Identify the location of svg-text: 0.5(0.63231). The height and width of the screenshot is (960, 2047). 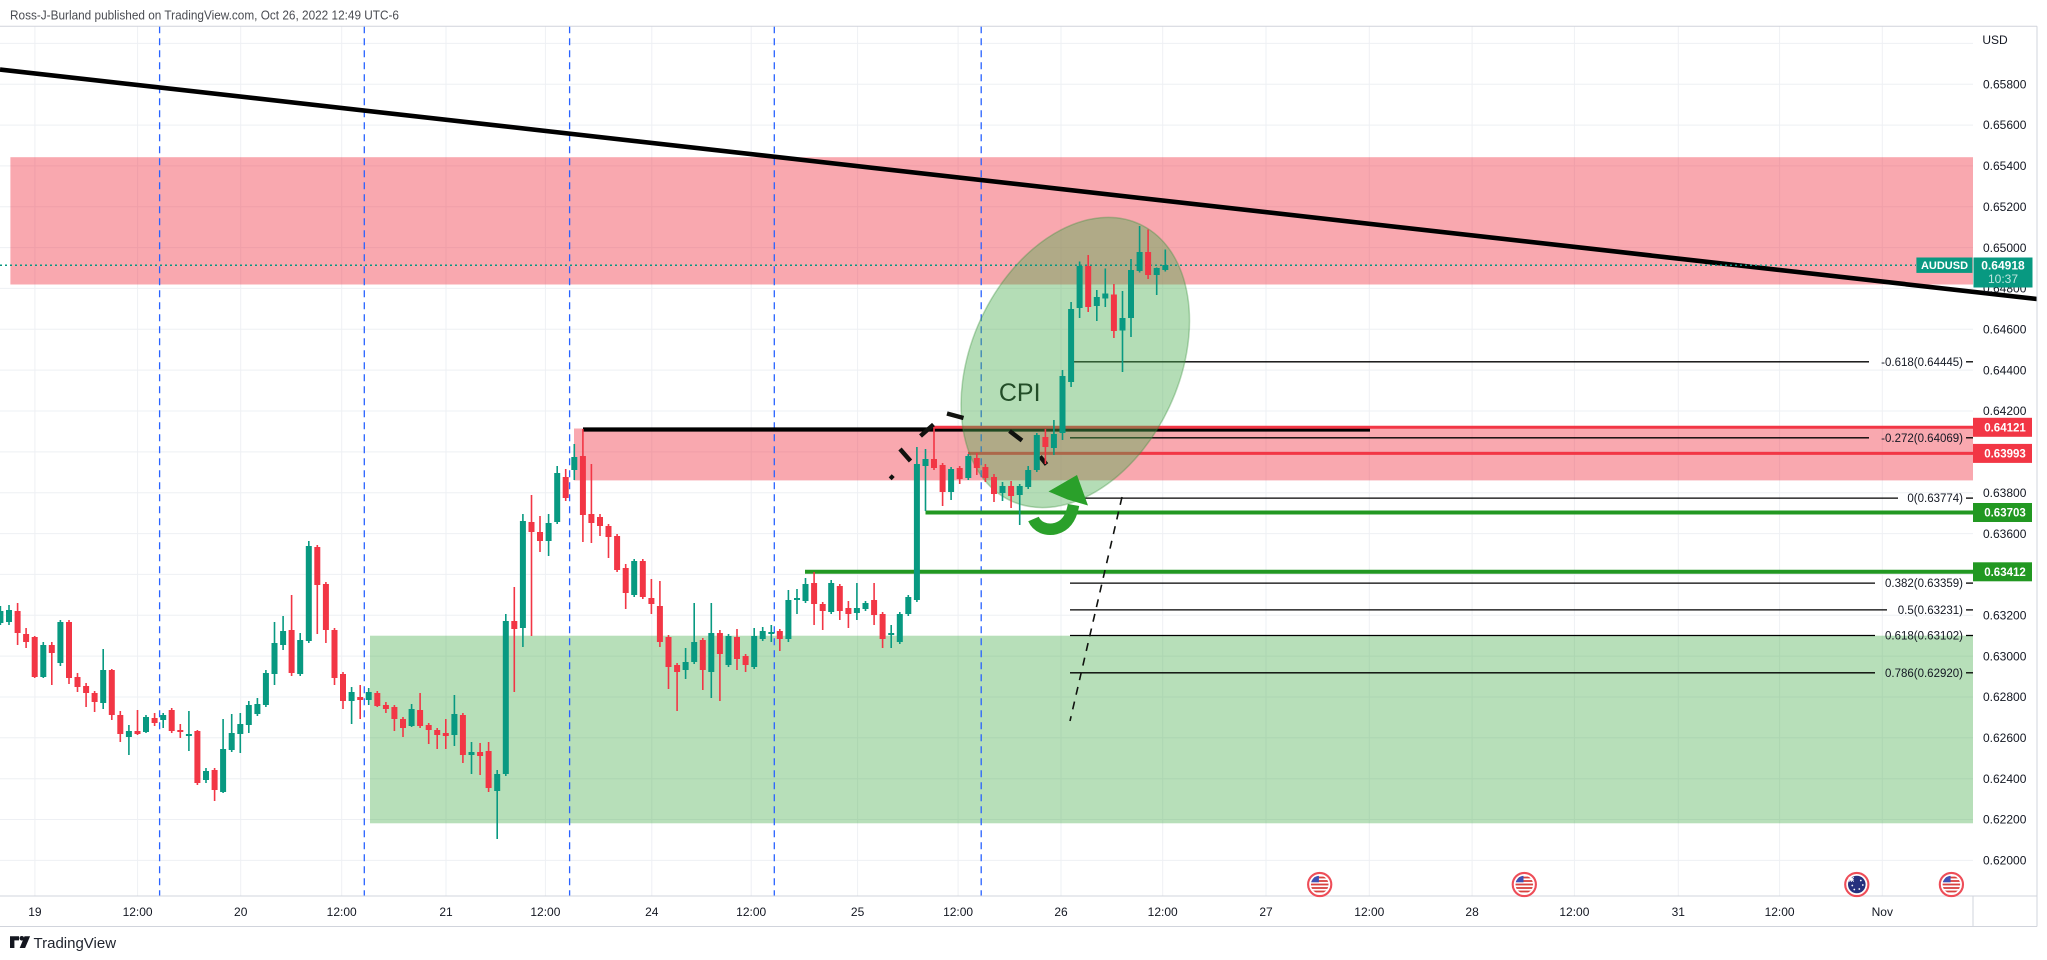
(1930, 611).